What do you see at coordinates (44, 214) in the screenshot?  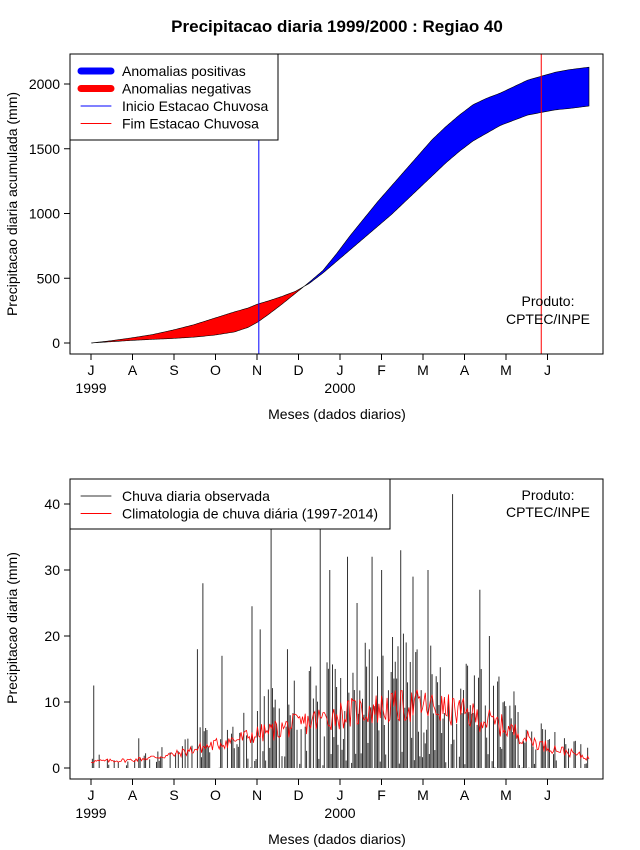 I see `top-y-tick-label: 1000` at bounding box center [44, 214].